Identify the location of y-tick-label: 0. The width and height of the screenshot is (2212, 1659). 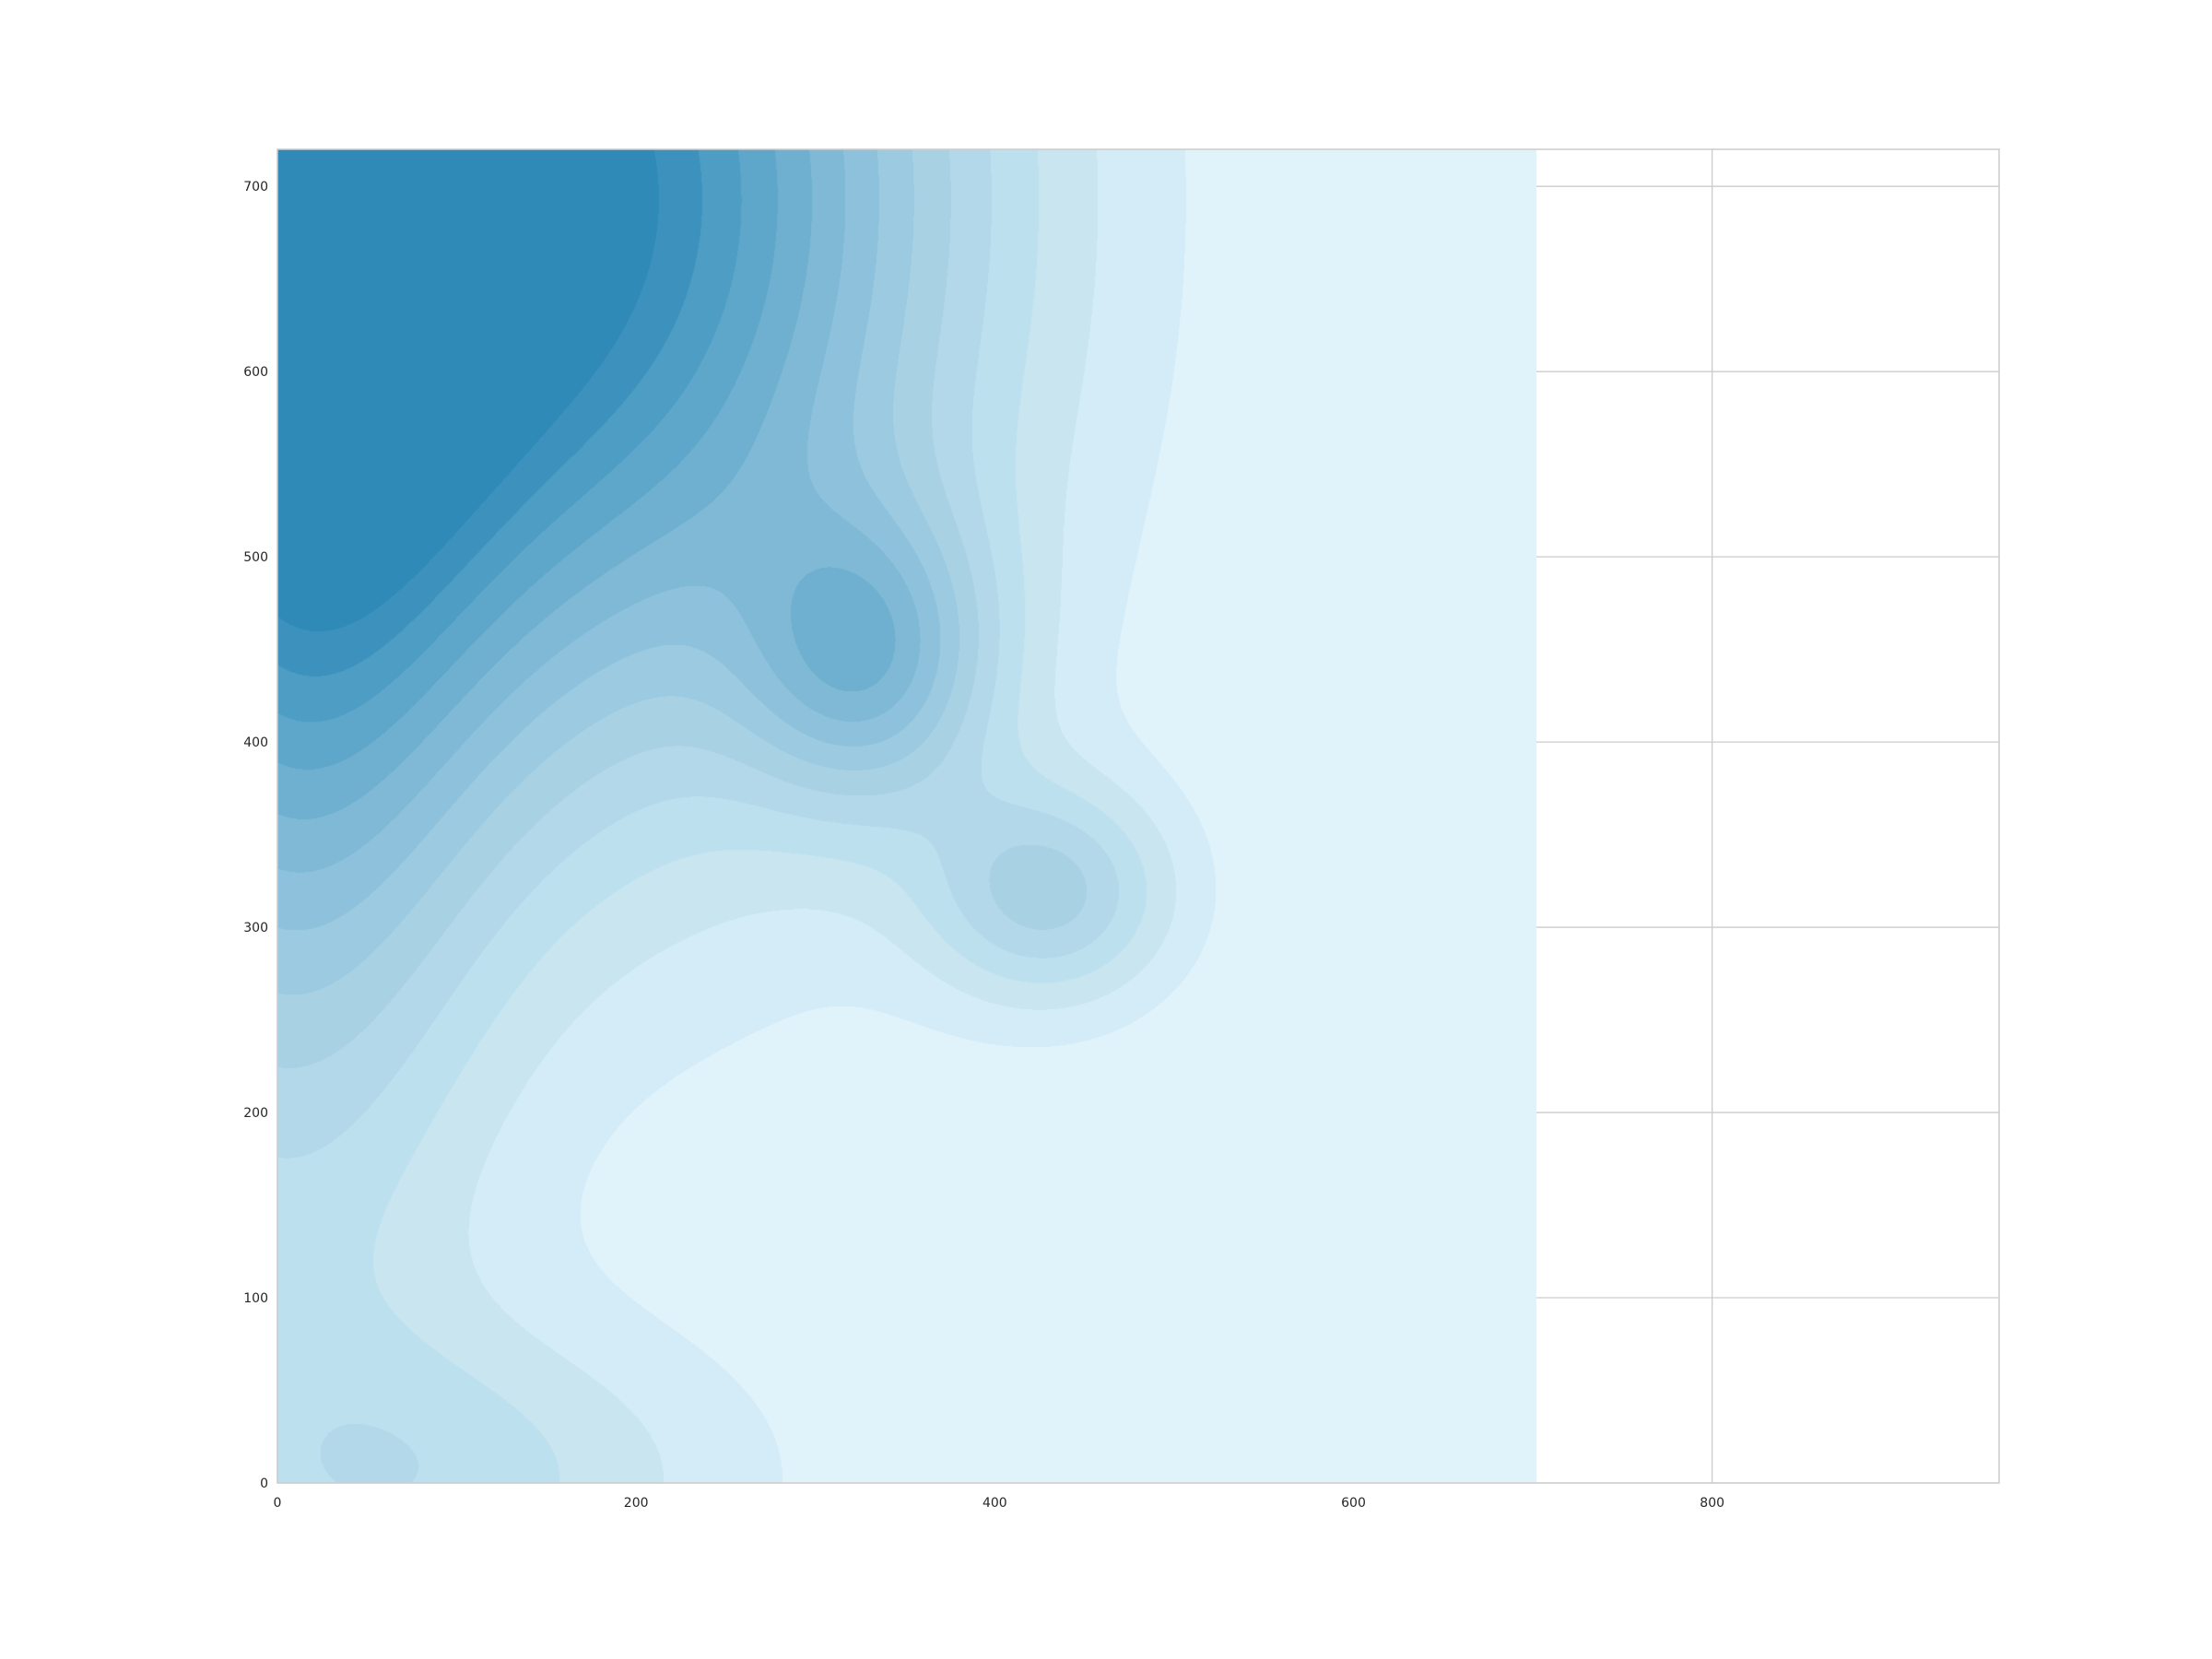
(264, 1484).